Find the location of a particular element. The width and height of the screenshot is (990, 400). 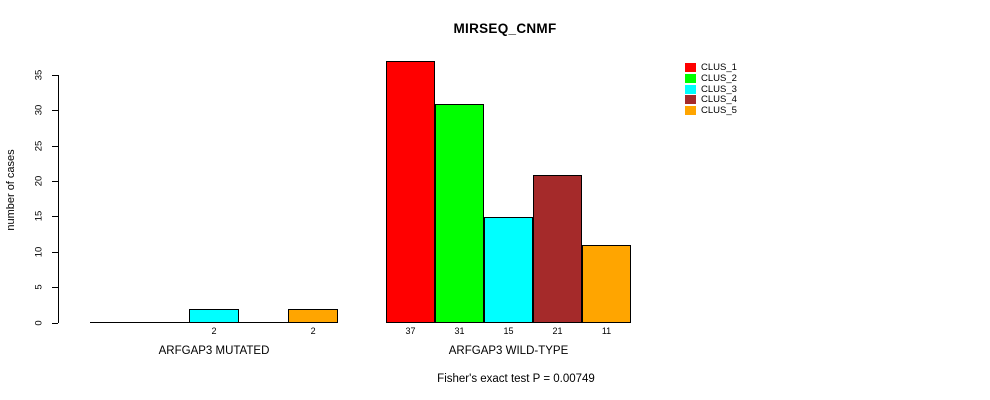

y-axis-tick-label: 15 is located at coordinates (39, 216).